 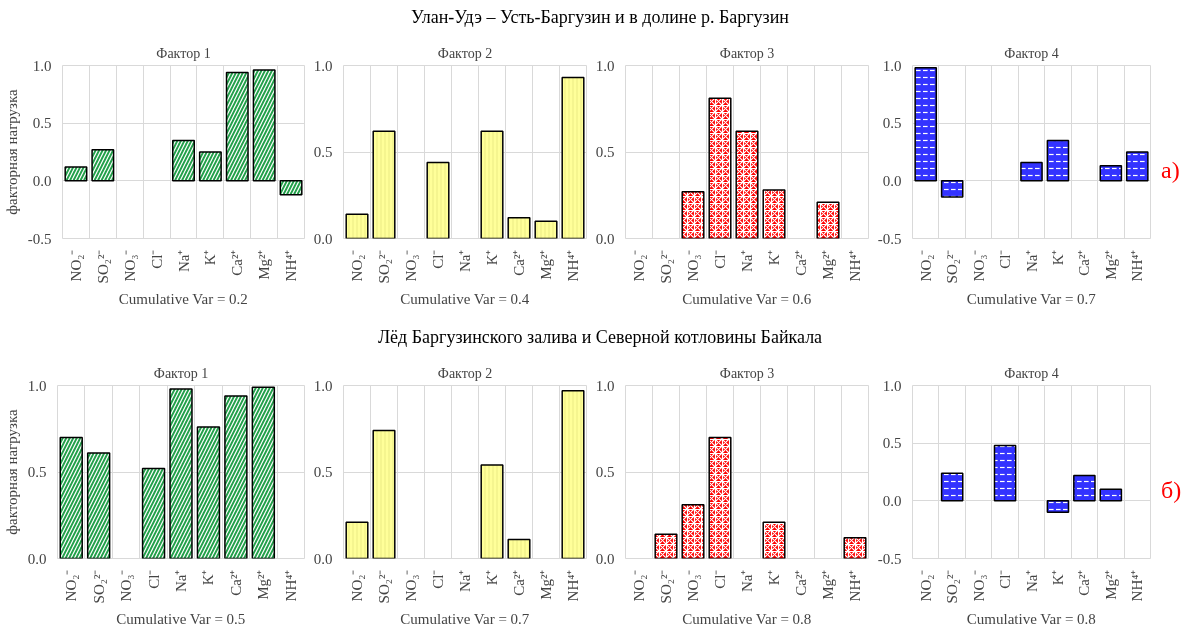 I want to click on x-axis-title: Cumulative Var = 0.6, so click(x=747, y=299).